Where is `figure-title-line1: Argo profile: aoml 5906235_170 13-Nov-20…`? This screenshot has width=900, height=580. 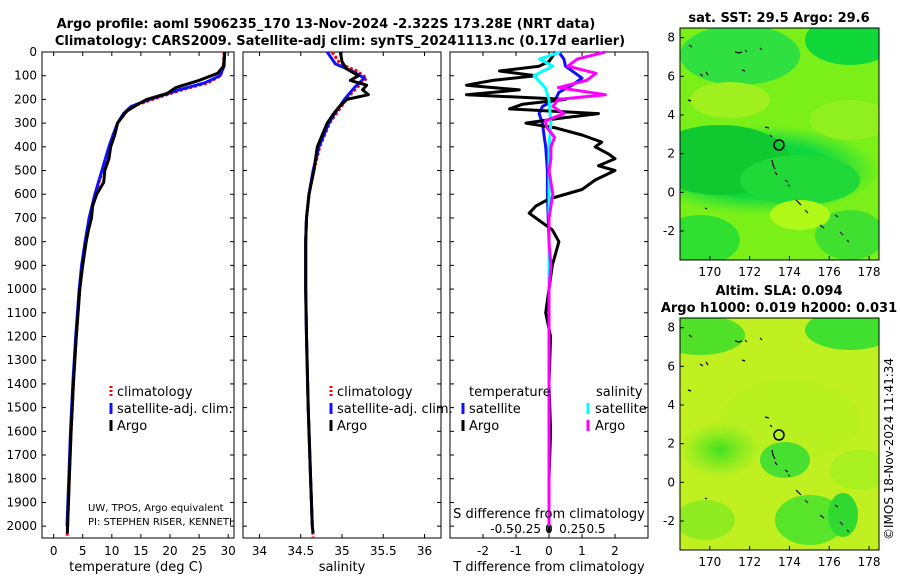
figure-title-line1: Argo profile: aoml 5906235_170 13-Nov-20… is located at coordinates (326, 24).